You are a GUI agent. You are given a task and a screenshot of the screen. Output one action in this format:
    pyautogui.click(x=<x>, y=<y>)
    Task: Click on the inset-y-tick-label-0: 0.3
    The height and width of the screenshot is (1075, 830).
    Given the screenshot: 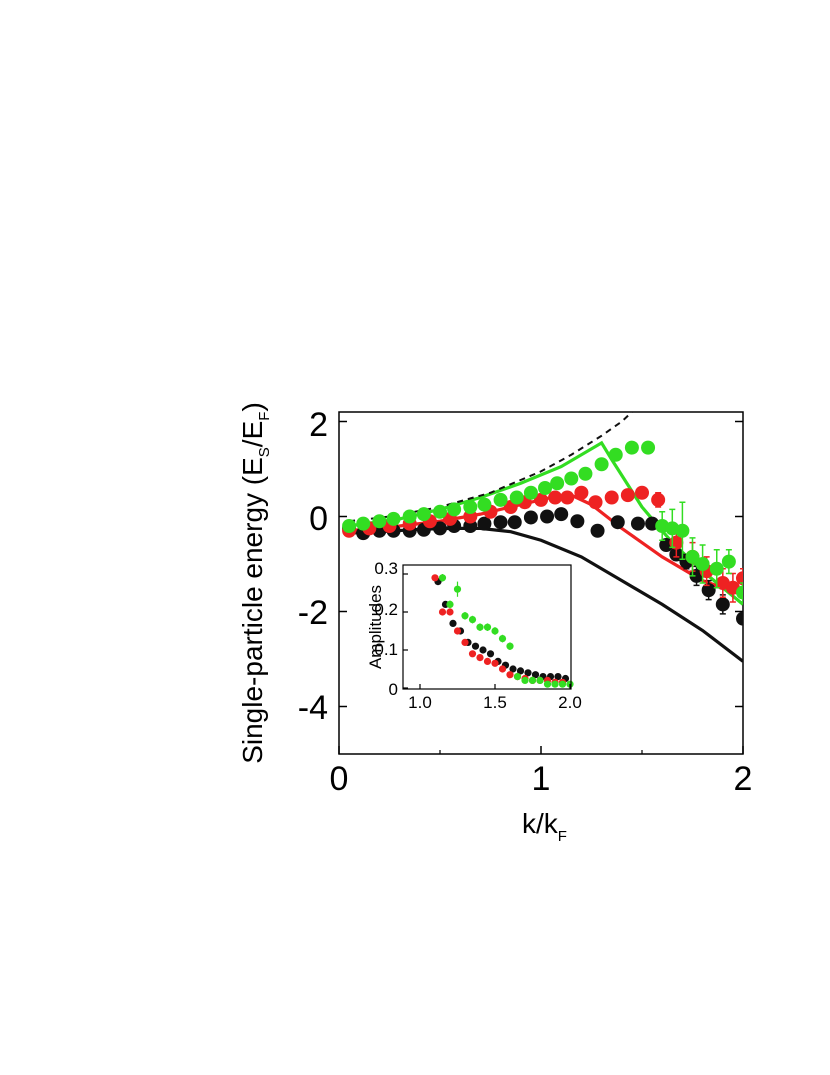 What is the action you would take?
    pyautogui.click(x=386, y=568)
    